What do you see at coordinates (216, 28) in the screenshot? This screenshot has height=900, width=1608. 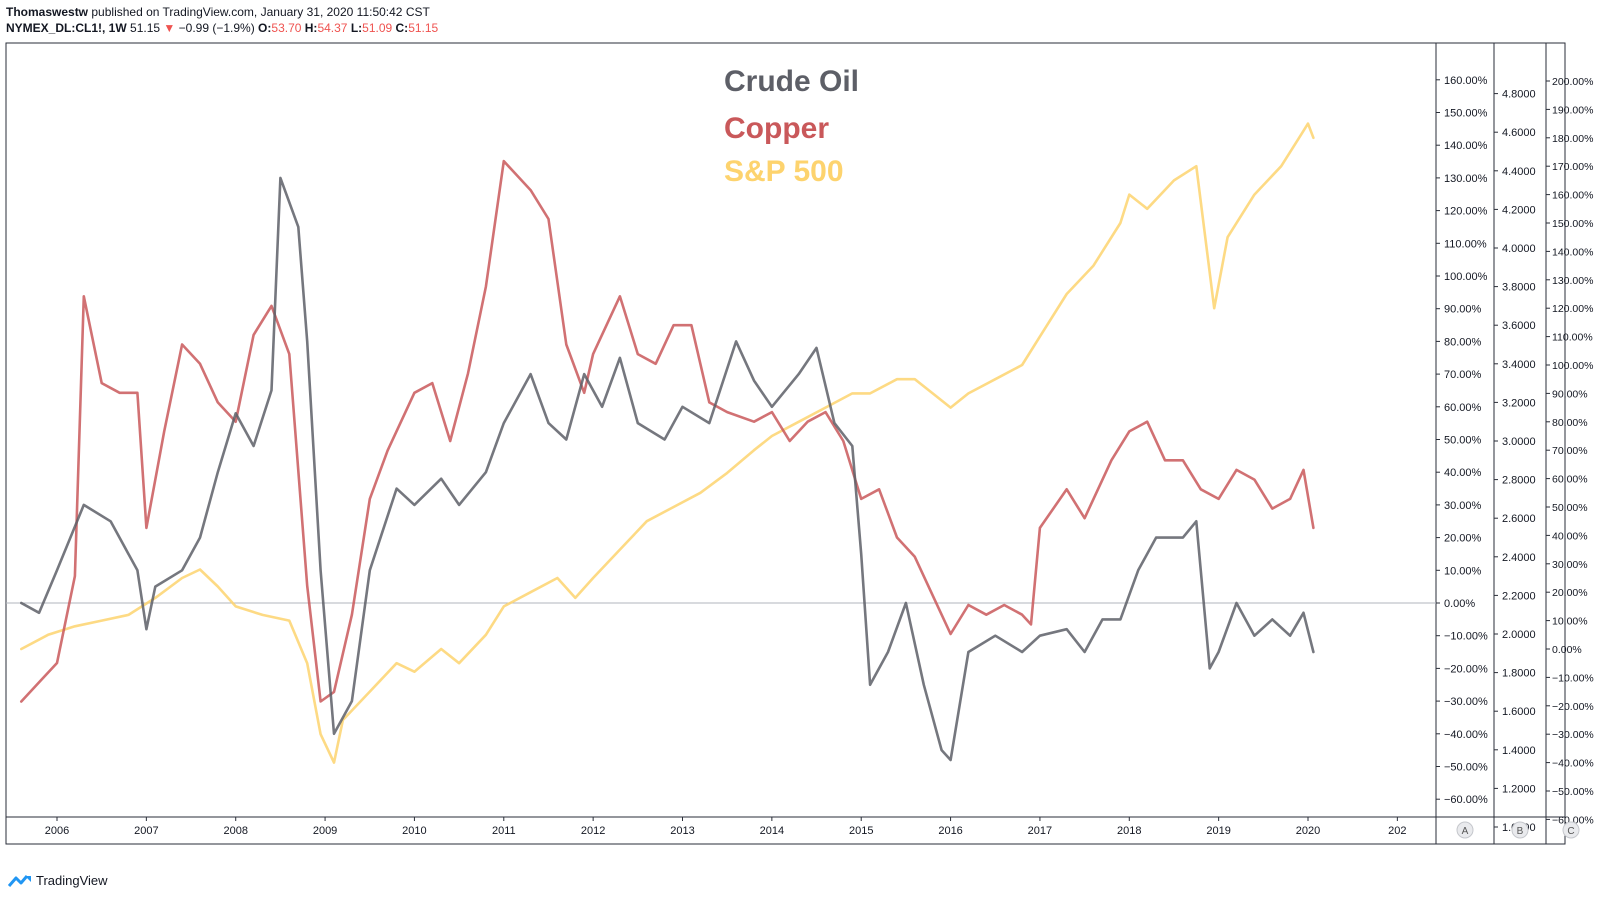 I see `price-change: −0.99 (−1.9%)` at bounding box center [216, 28].